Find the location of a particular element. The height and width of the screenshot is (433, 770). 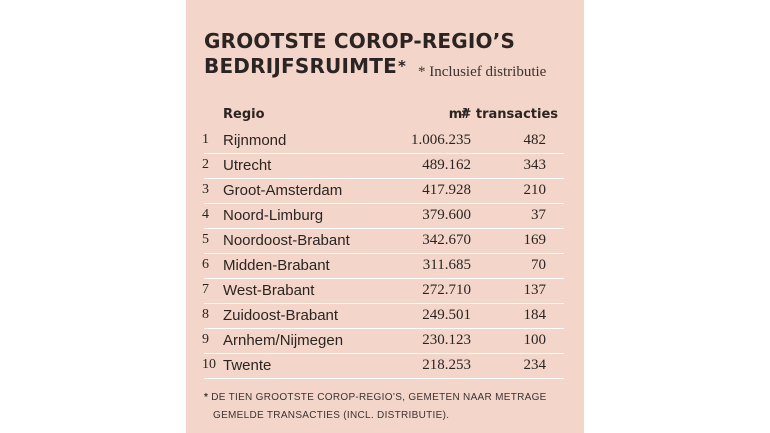

table-row: 4 Noord-Limburg 379.600 37 is located at coordinates (385, 216).